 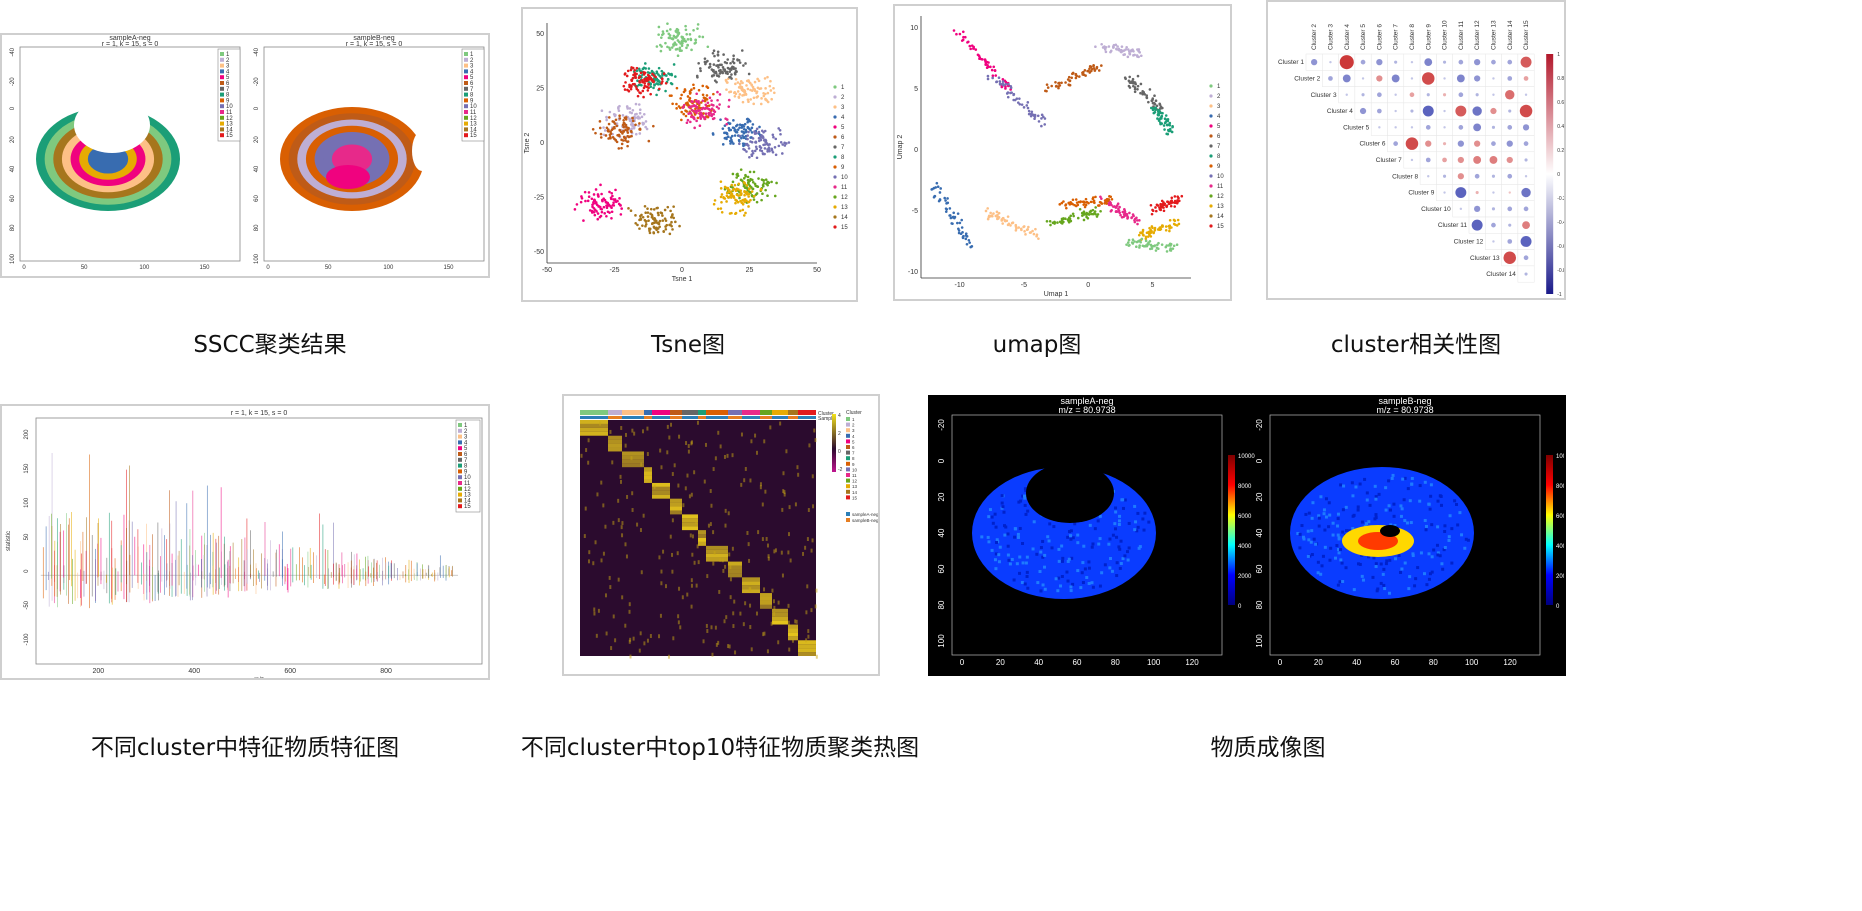 What do you see at coordinates (1340, 111) in the screenshot?
I see `corr-row-label: Cluster 4` at bounding box center [1340, 111].